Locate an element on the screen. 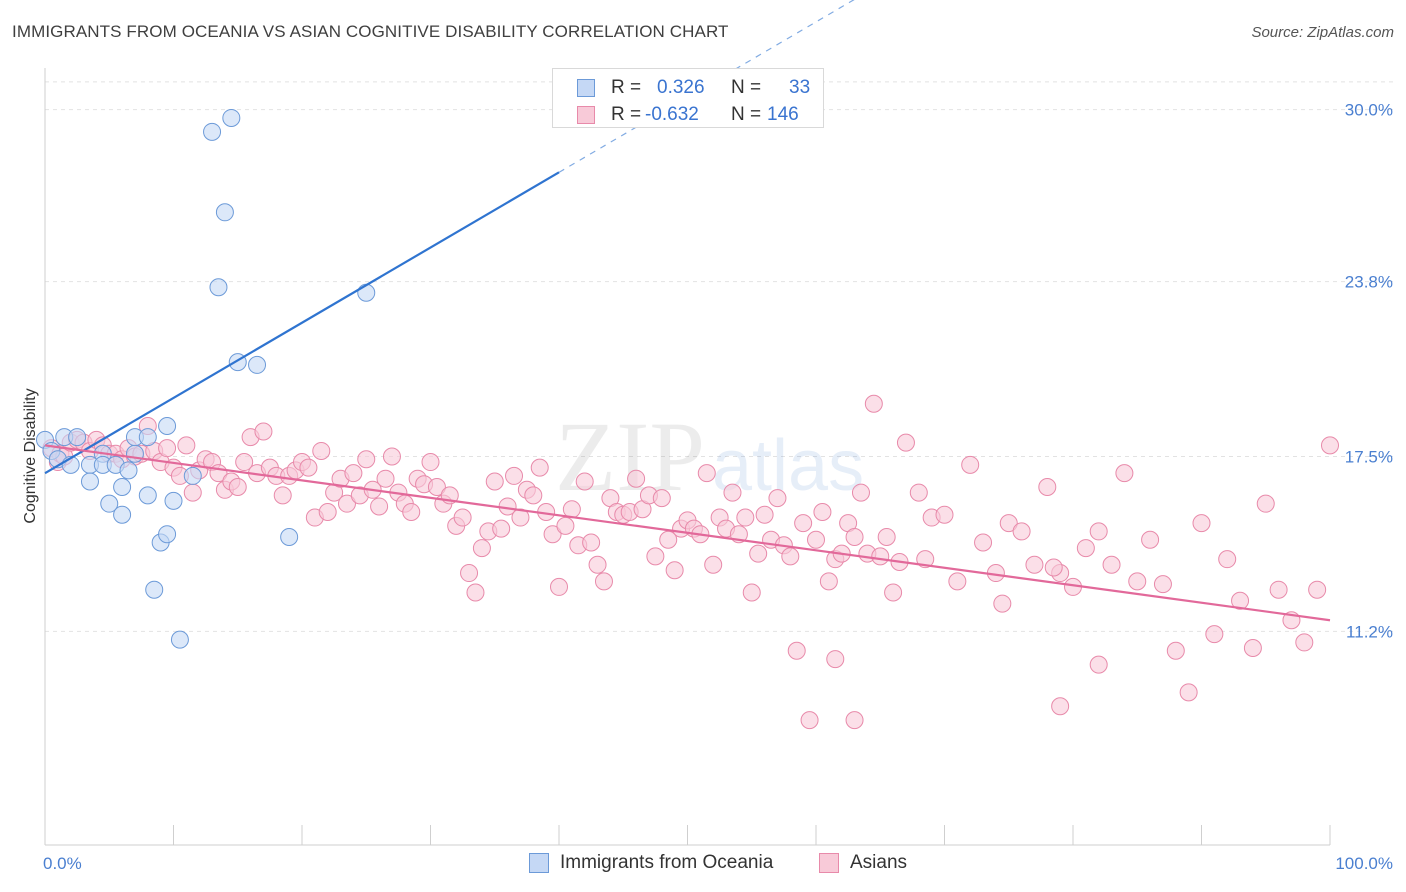 The image size is (1406, 892). legend-row-asians: R = -0.632 N = 146 is located at coordinates (688, 114).